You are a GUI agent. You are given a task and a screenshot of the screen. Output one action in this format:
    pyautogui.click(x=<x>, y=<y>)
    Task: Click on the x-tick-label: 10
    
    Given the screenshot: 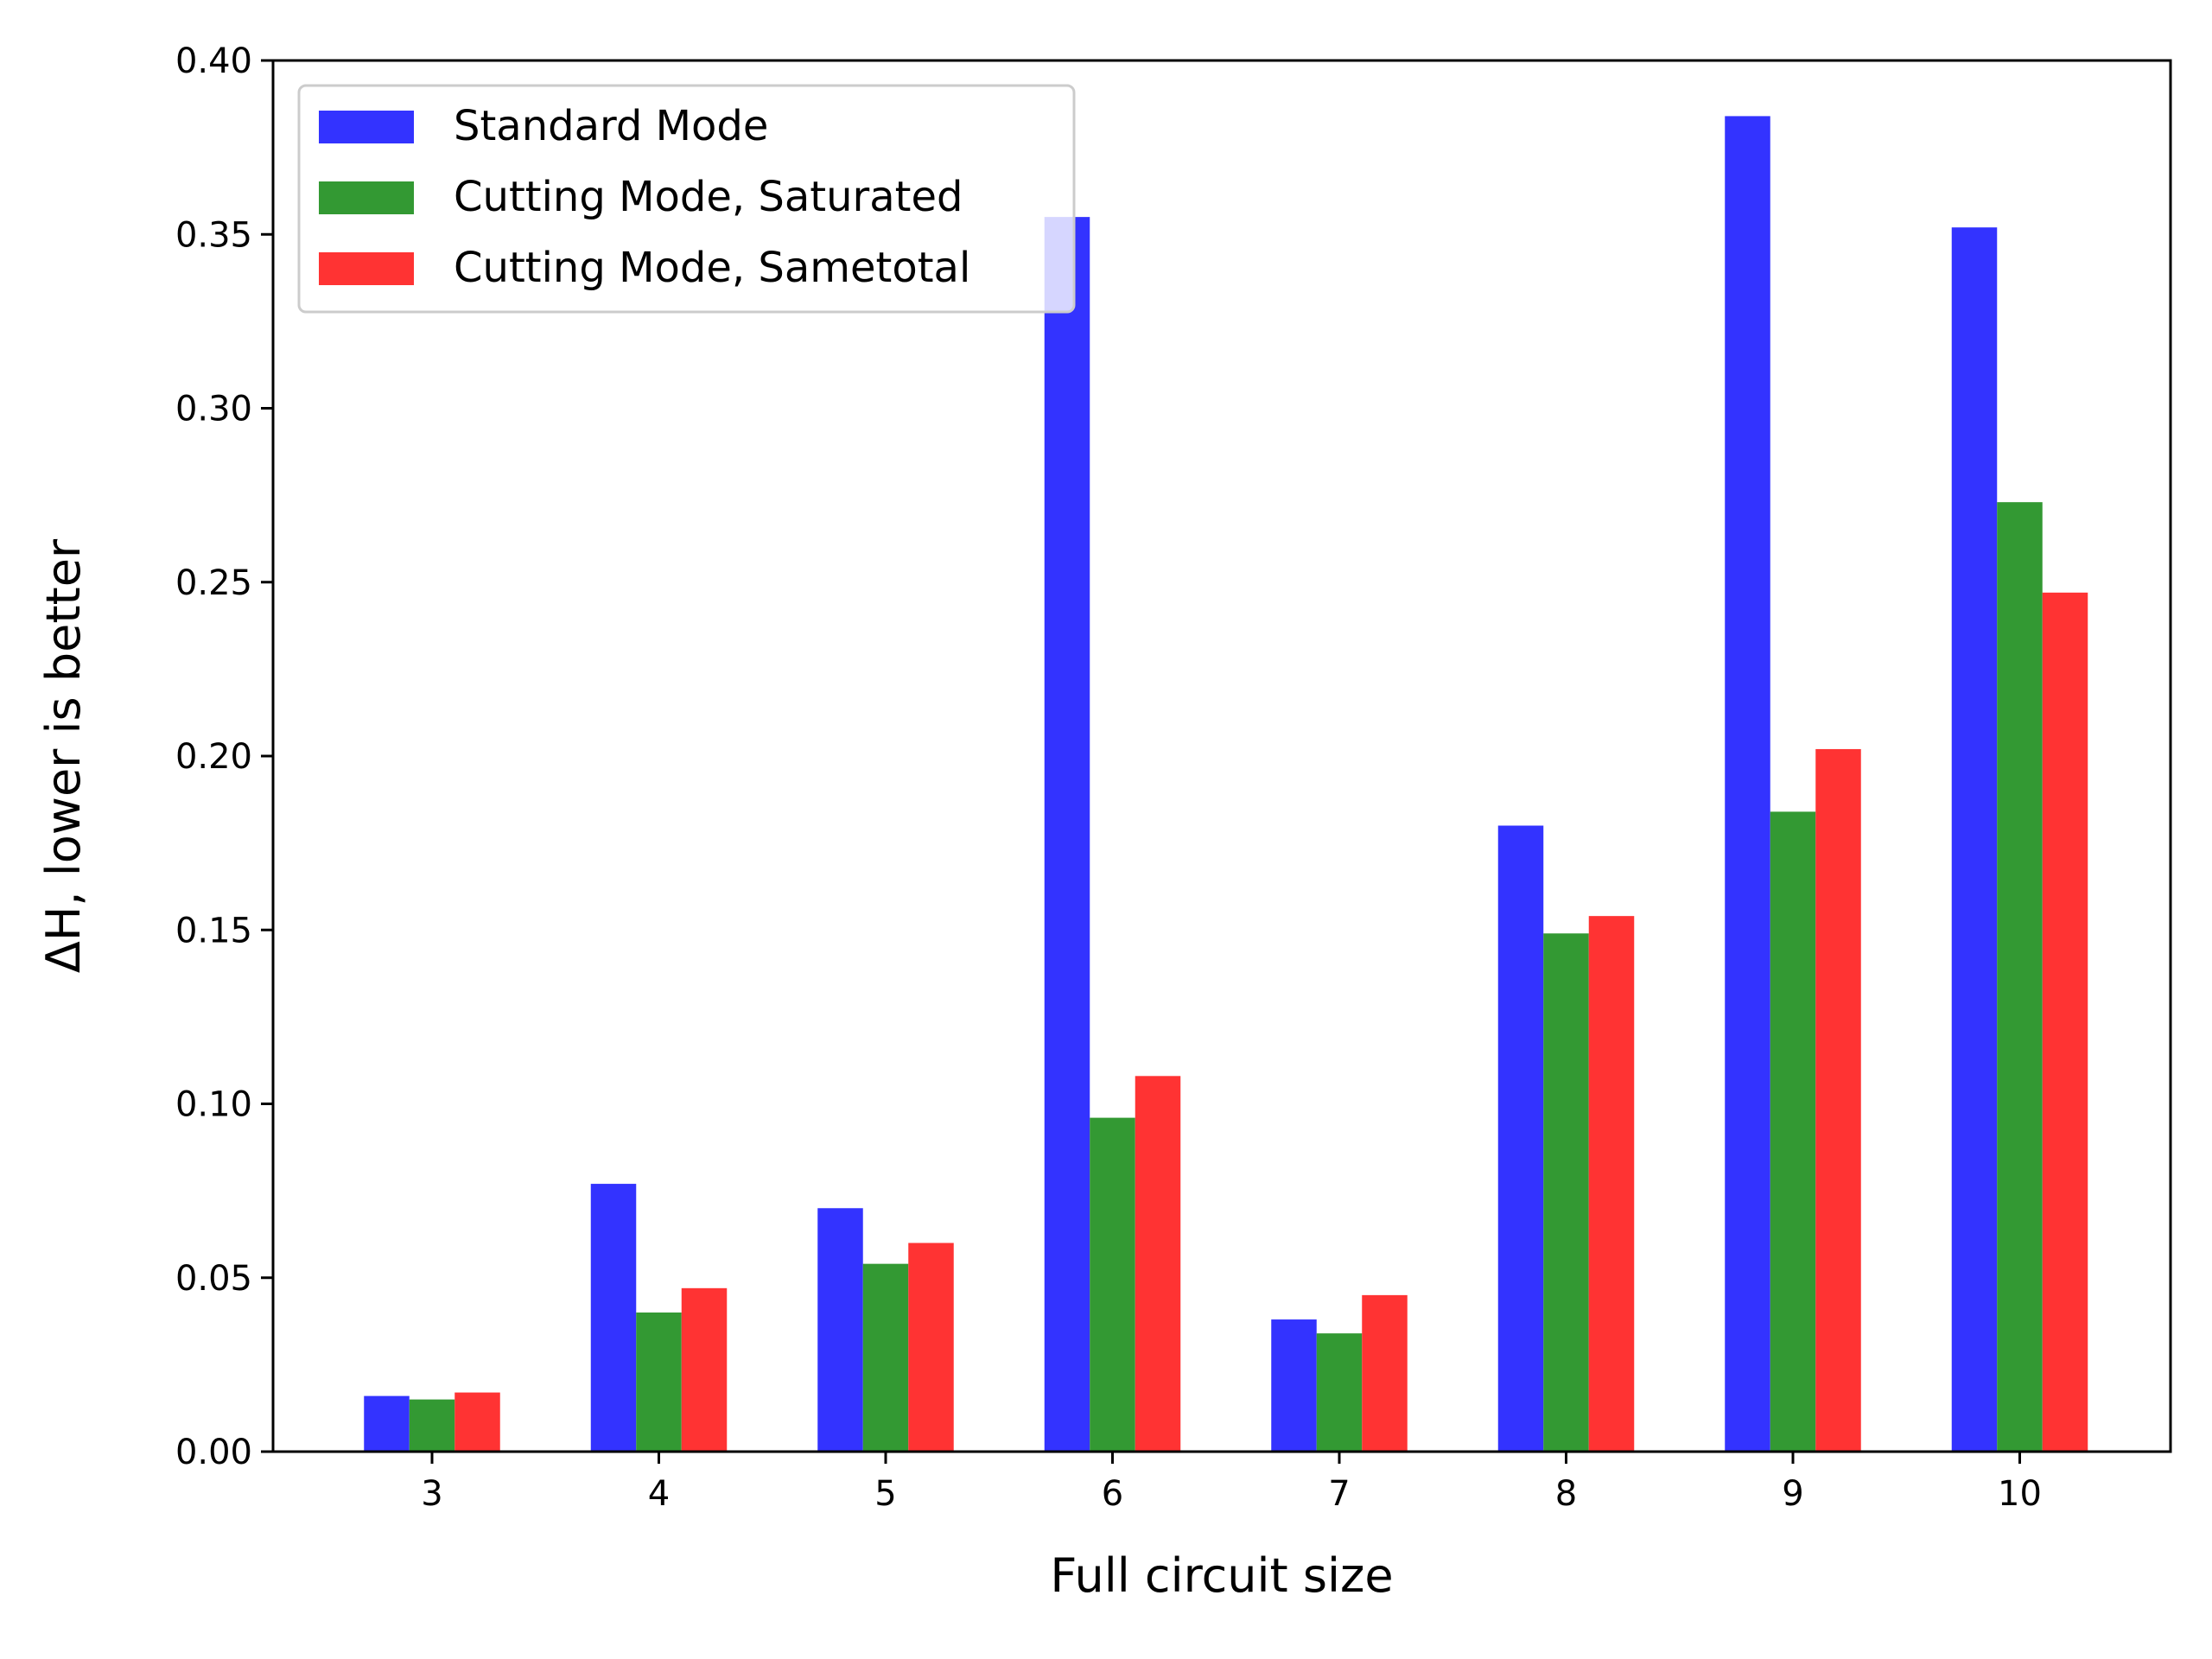 What is the action you would take?
    pyautogui.click(x=2020, y=1494)
    